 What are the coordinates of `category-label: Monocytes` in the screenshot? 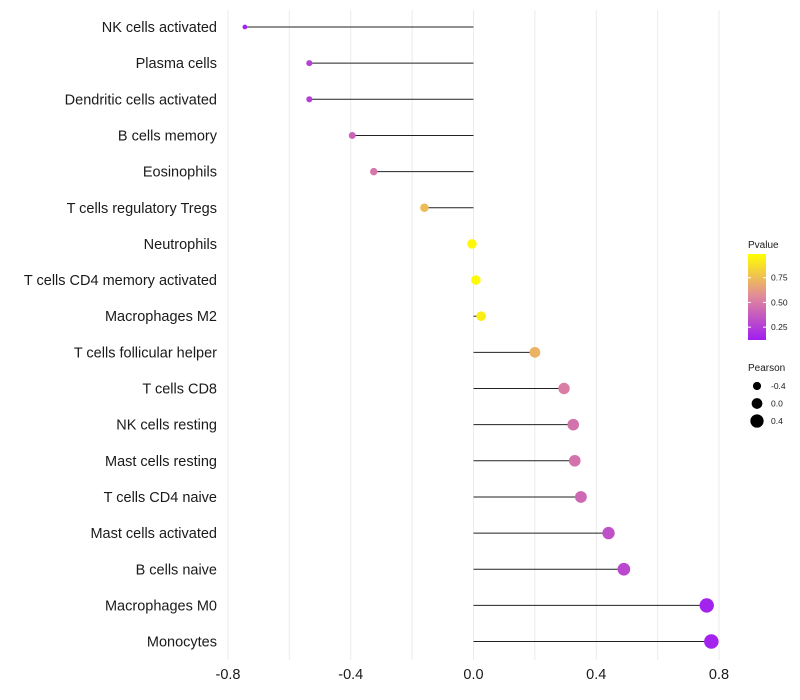 It's located at (182, 643).